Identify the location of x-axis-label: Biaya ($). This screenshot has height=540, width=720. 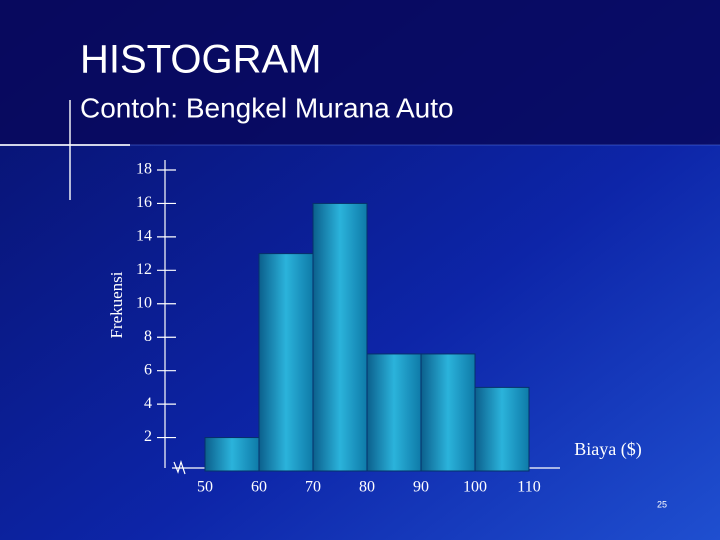
(608, 449).